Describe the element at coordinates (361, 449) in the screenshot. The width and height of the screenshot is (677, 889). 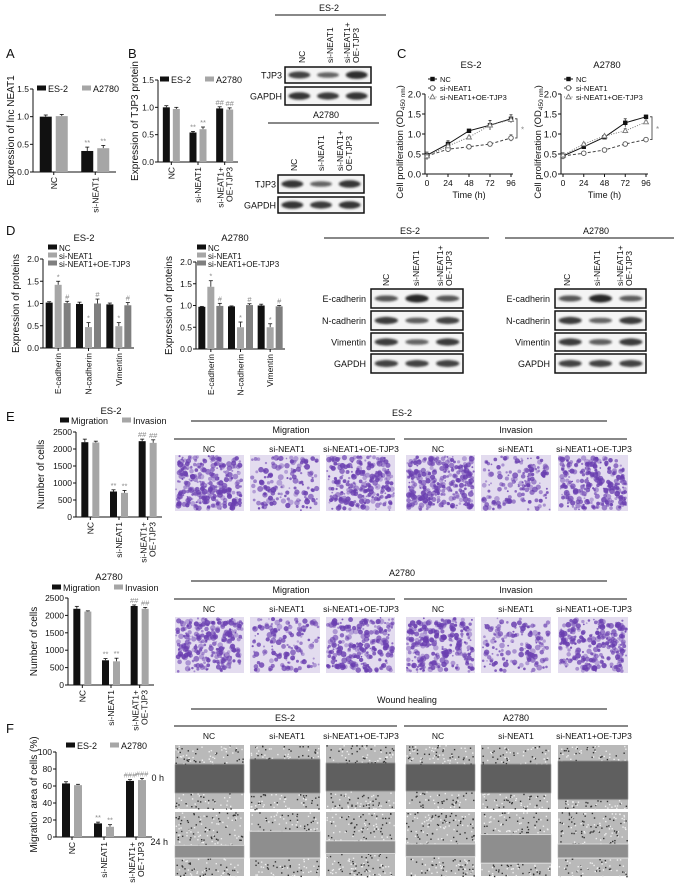
I see `condition-label: si-NEAT1+OE-TJP3` at that location.